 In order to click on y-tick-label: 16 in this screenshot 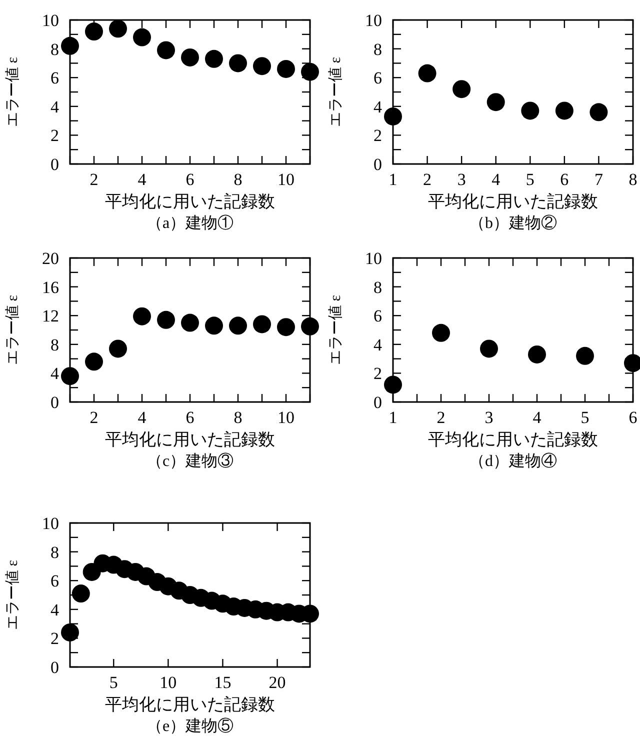, I will do `click(50, 287)`.